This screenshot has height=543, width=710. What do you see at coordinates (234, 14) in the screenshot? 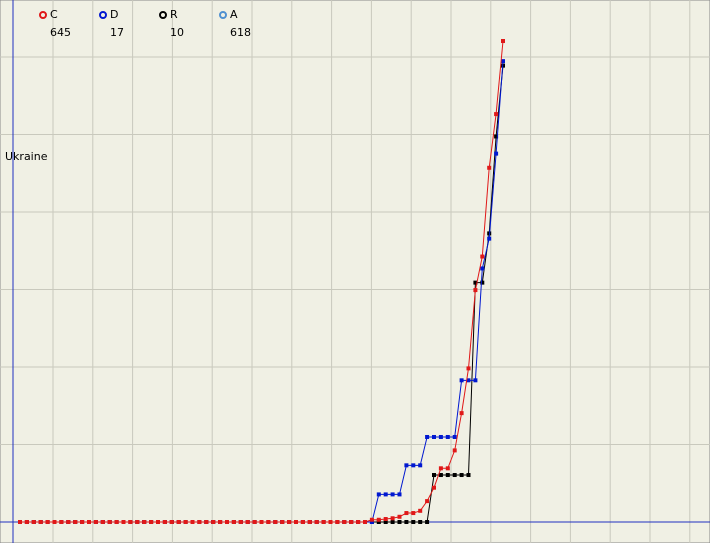
I see `legend-name: A` at bounding box center [234, 14].